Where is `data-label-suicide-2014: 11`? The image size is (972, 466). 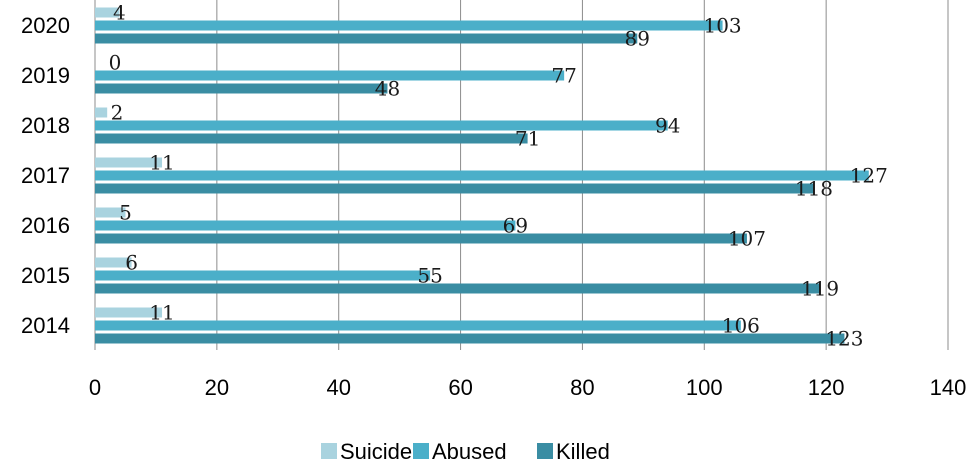
data-label-suicide-2014: 11 is located at coordinates (161, 313).